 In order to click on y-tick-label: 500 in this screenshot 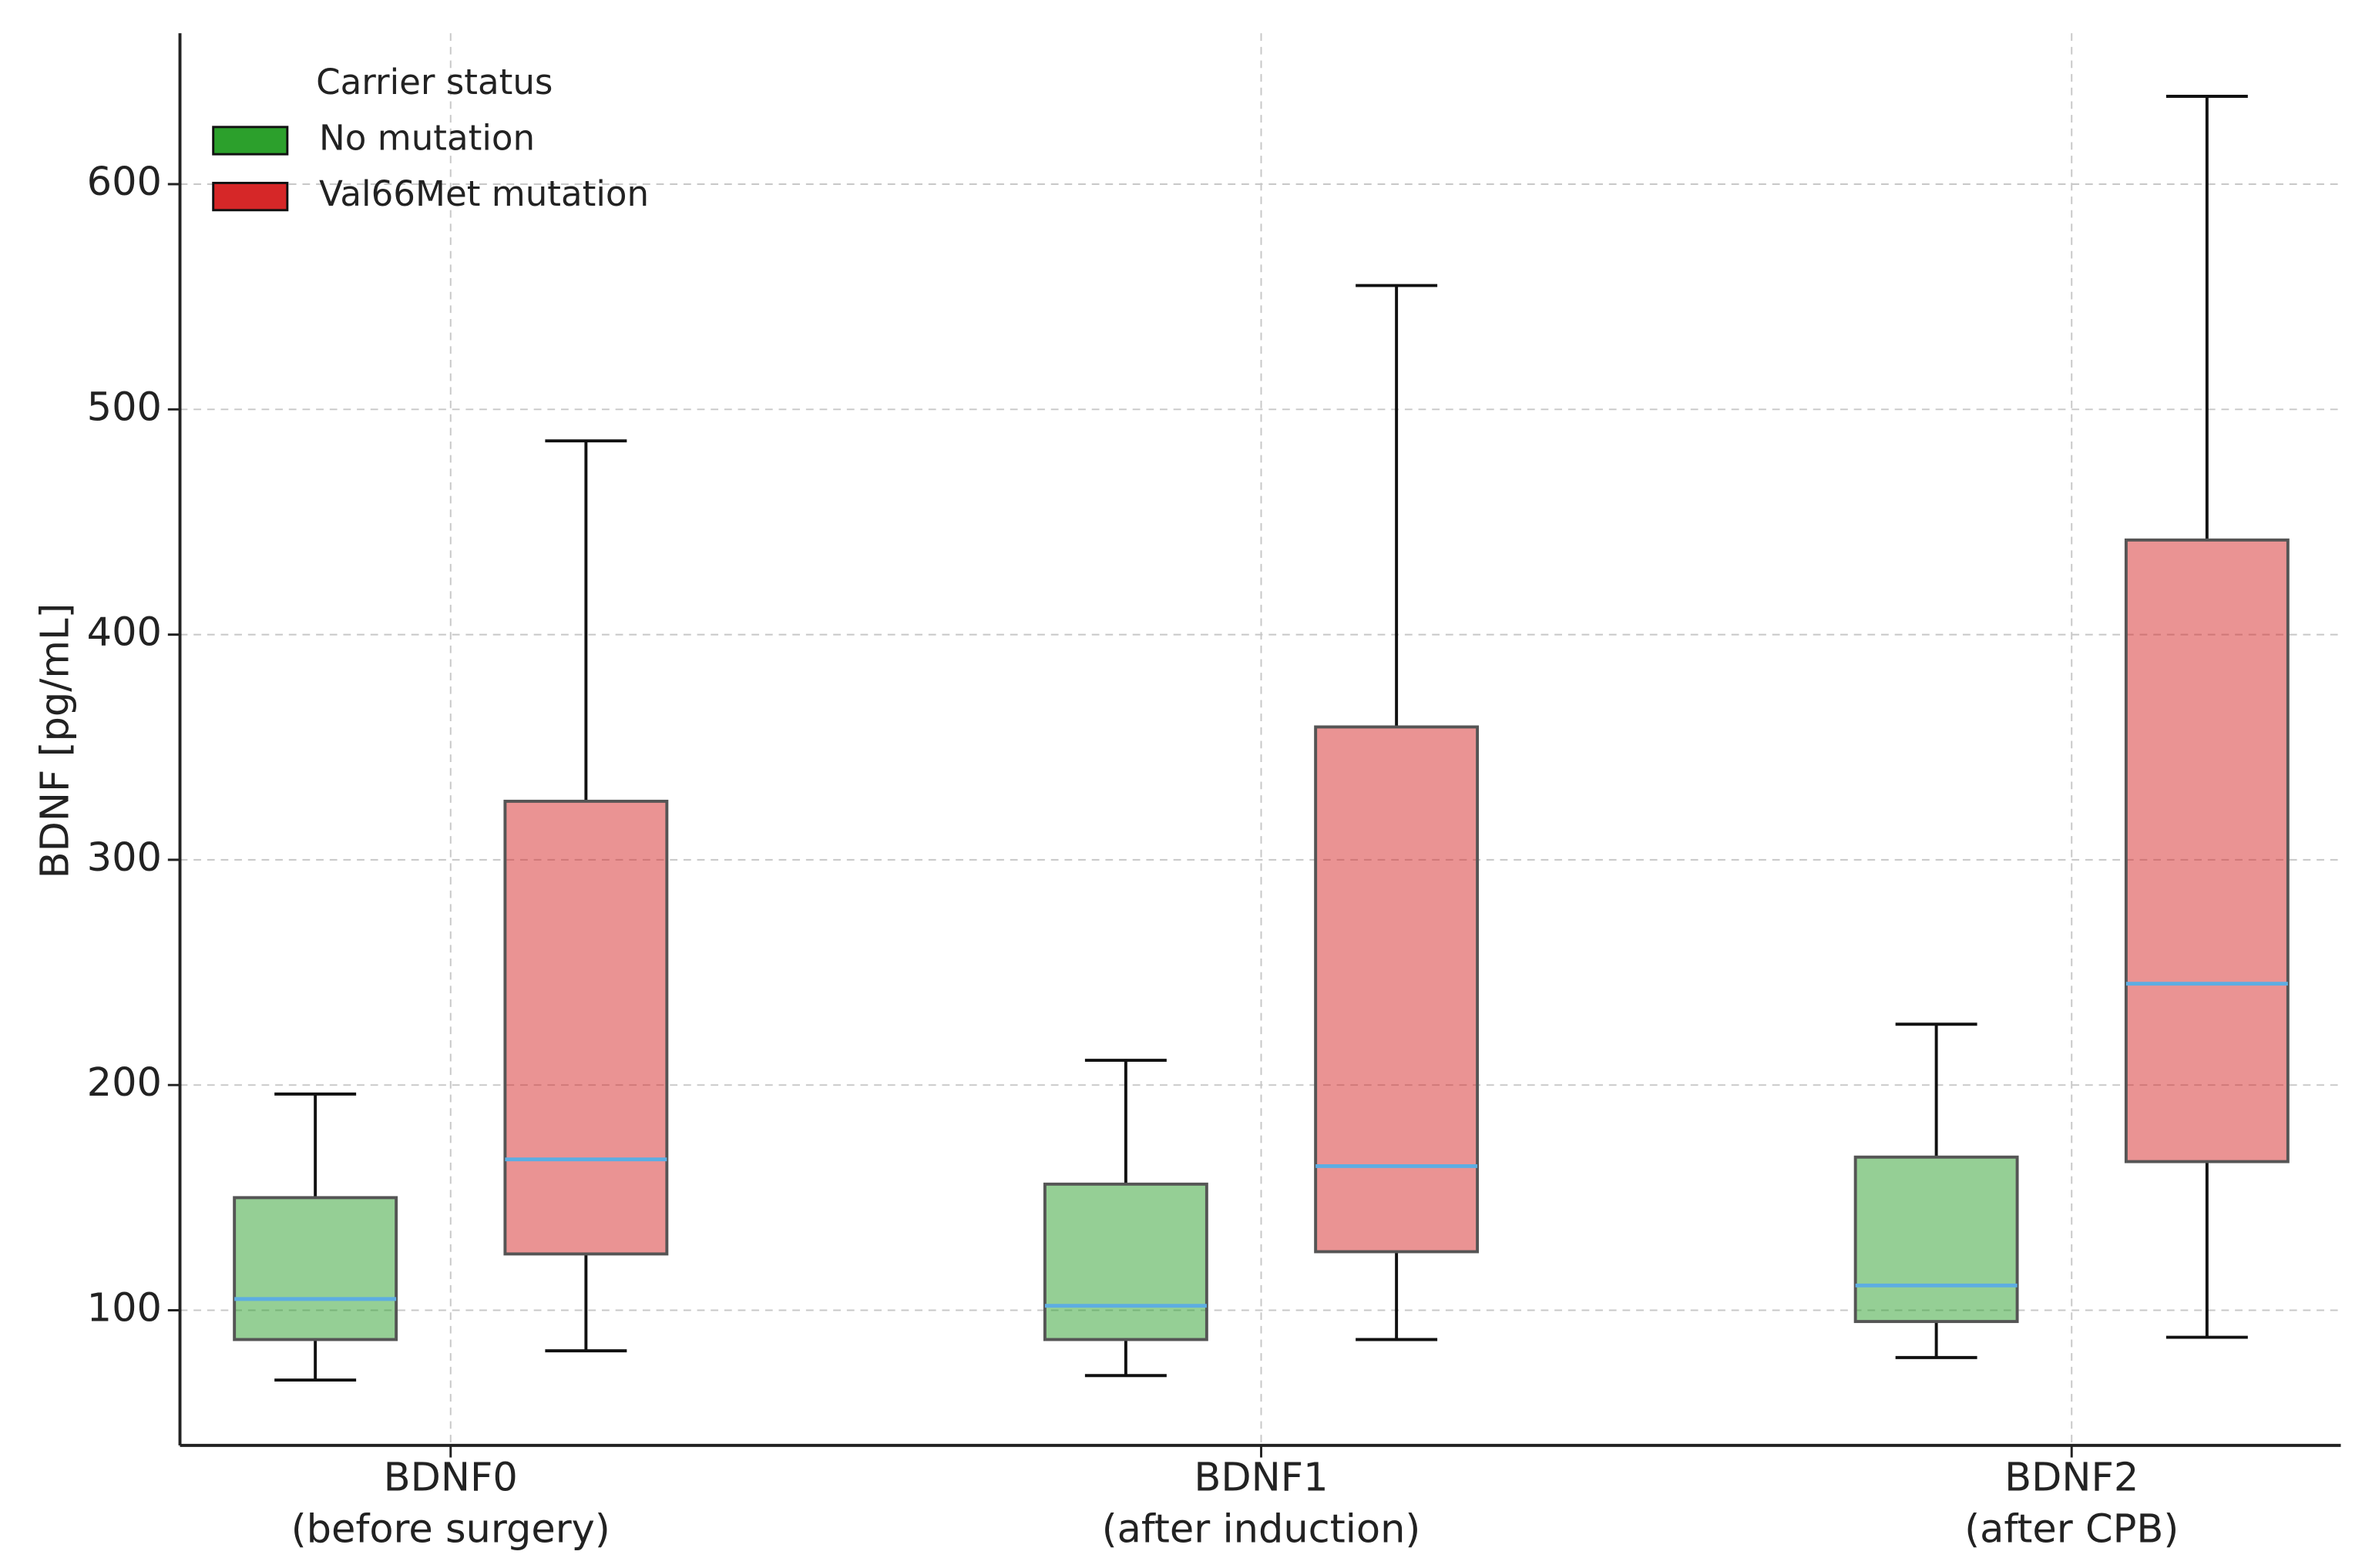, I will do `click(124, 407)`.